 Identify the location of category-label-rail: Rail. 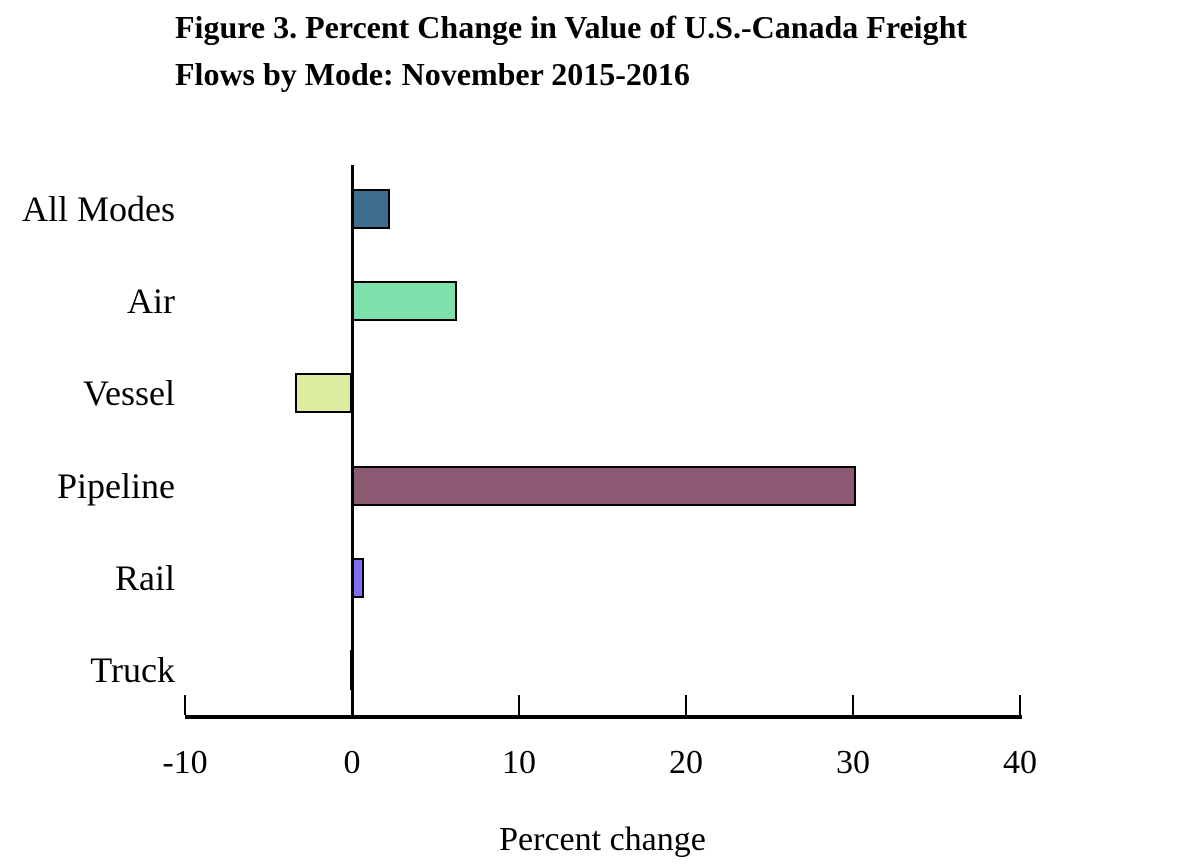
(145, 577).